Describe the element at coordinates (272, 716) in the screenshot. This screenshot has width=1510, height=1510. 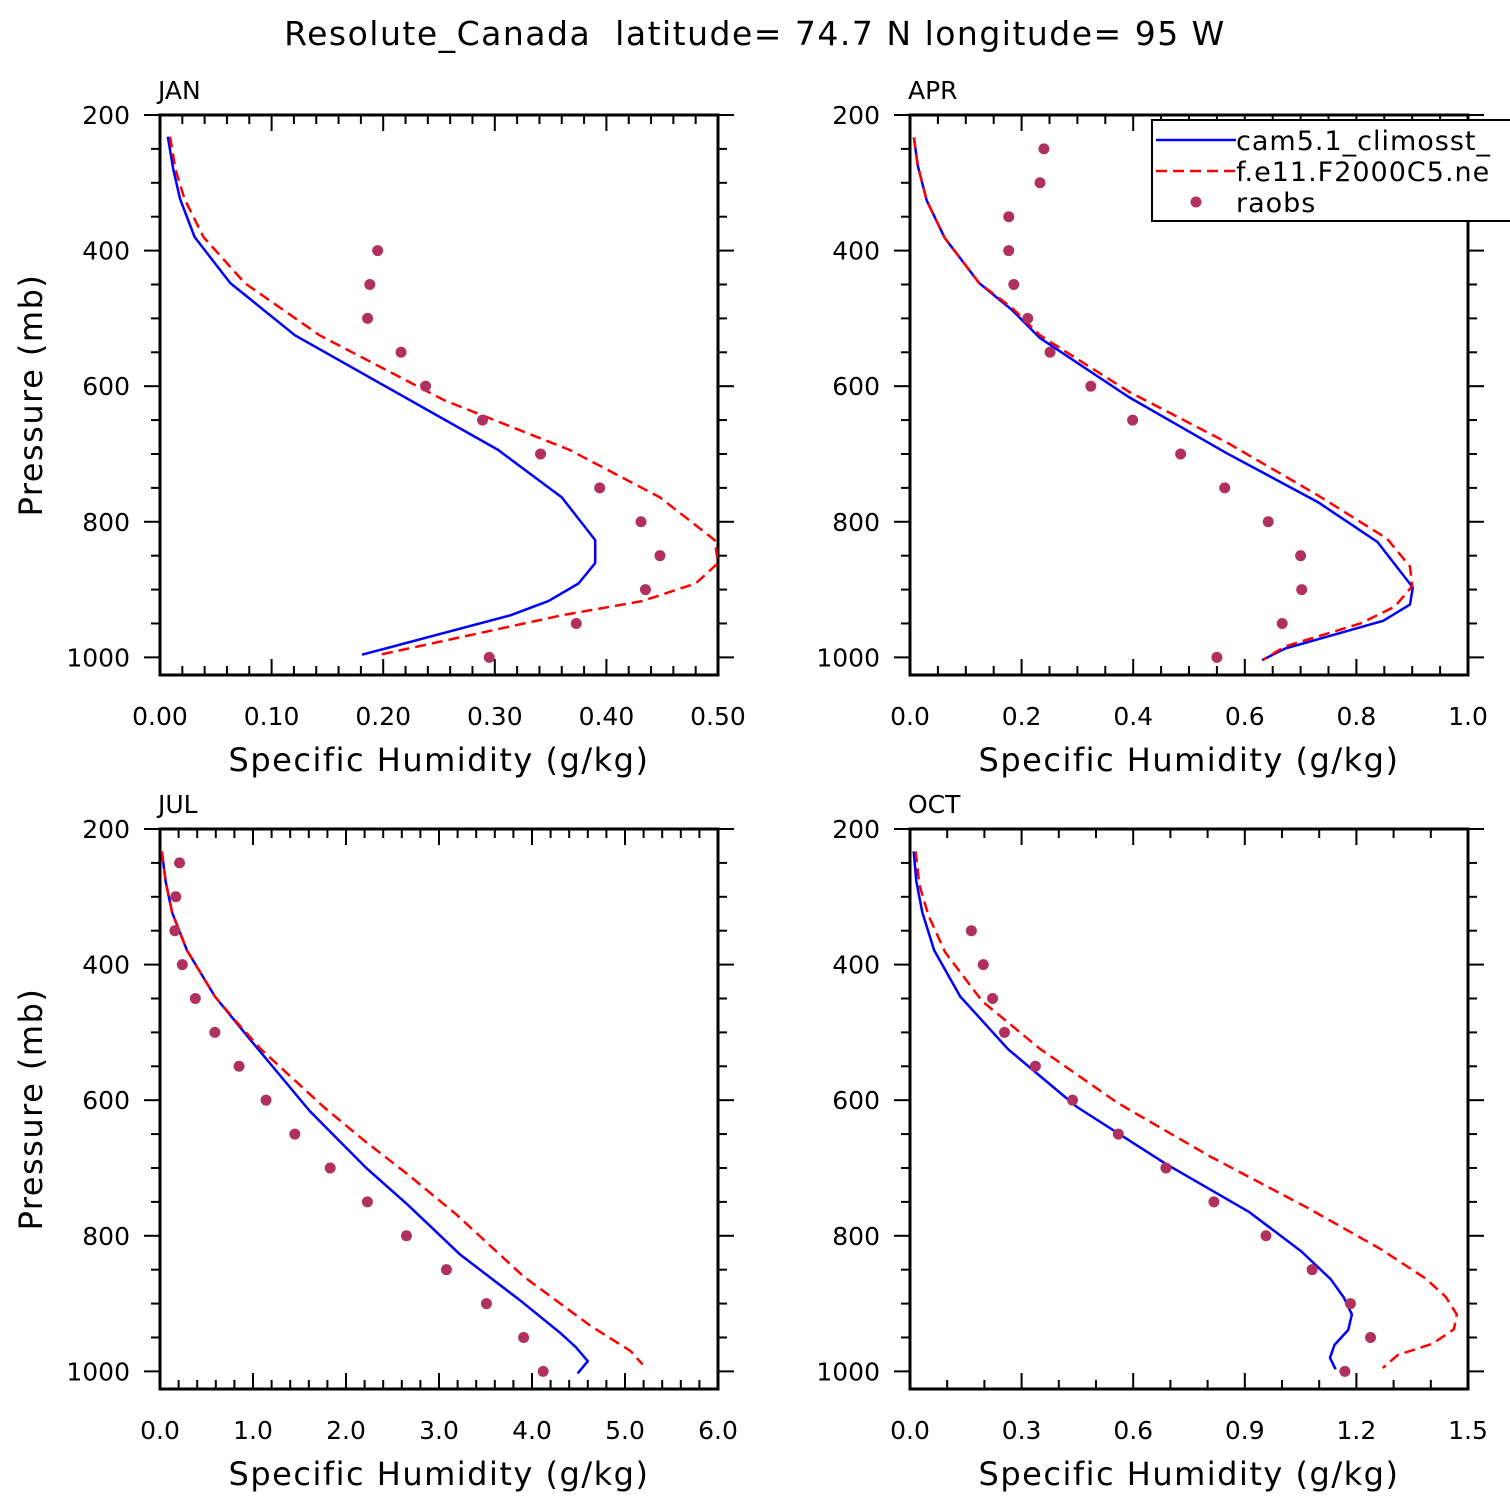
I see `x-tick-label: 0.10` at that location.